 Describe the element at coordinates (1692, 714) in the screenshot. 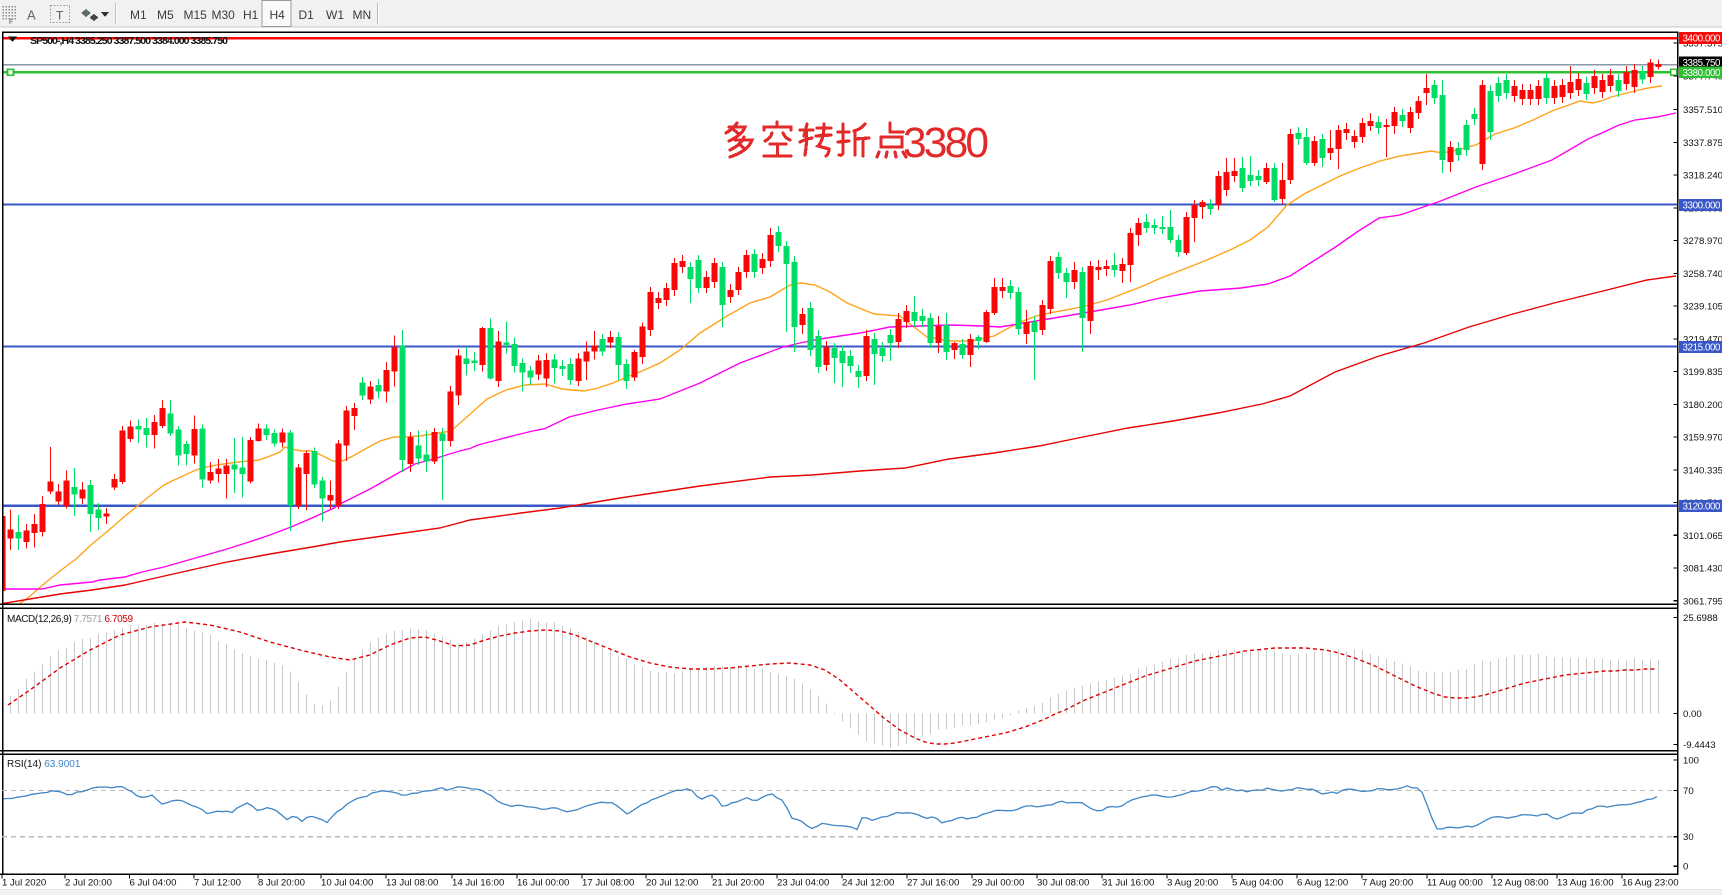

I see `svg-text: 0.00` at that location.